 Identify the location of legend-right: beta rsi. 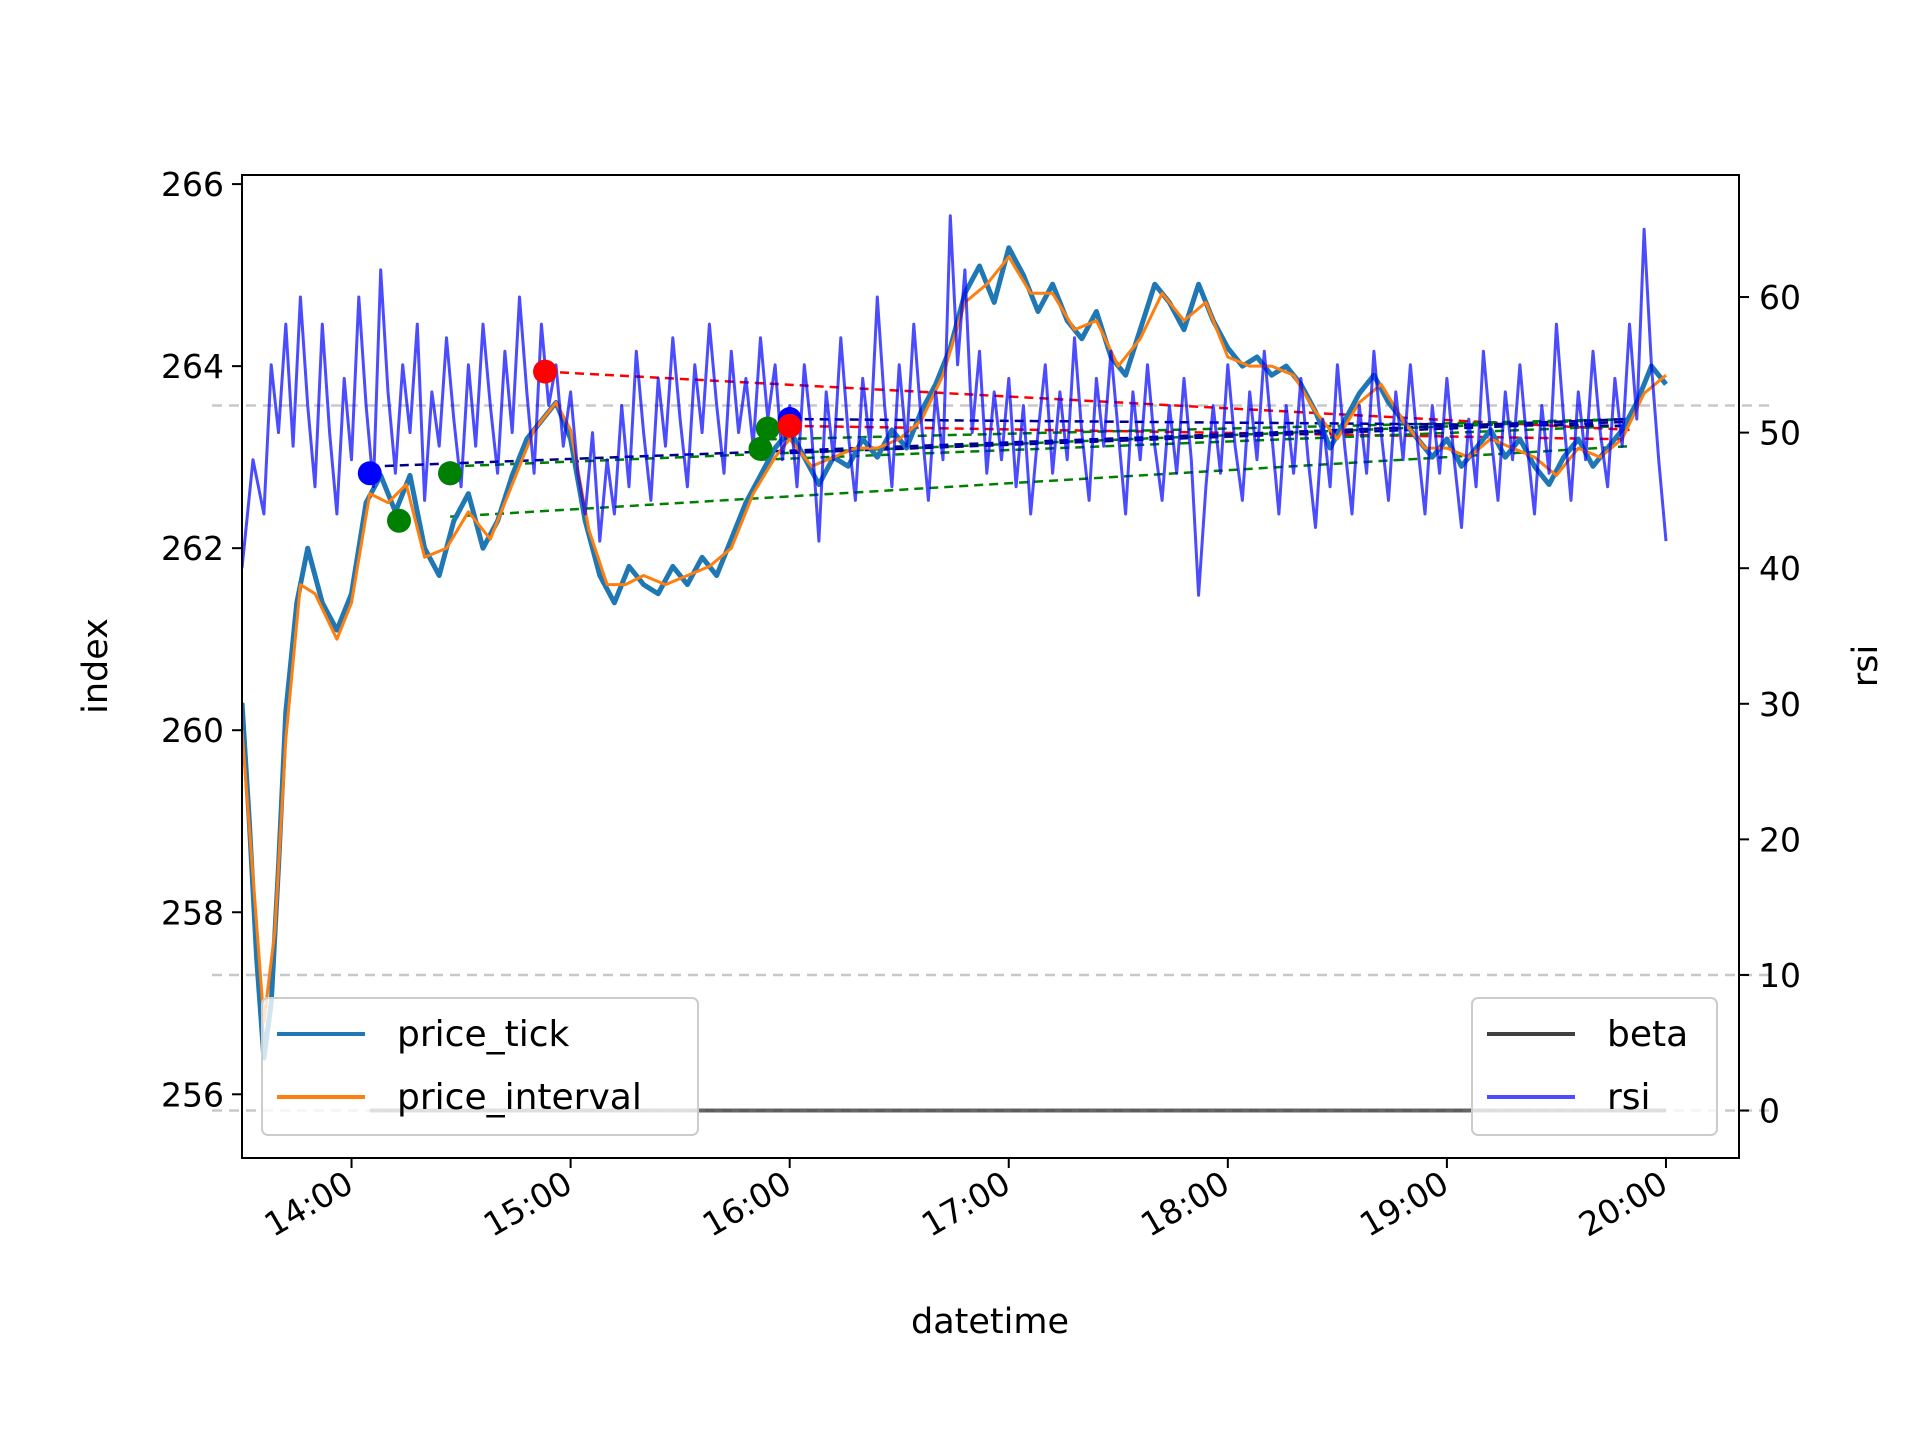
(1594, 1066).